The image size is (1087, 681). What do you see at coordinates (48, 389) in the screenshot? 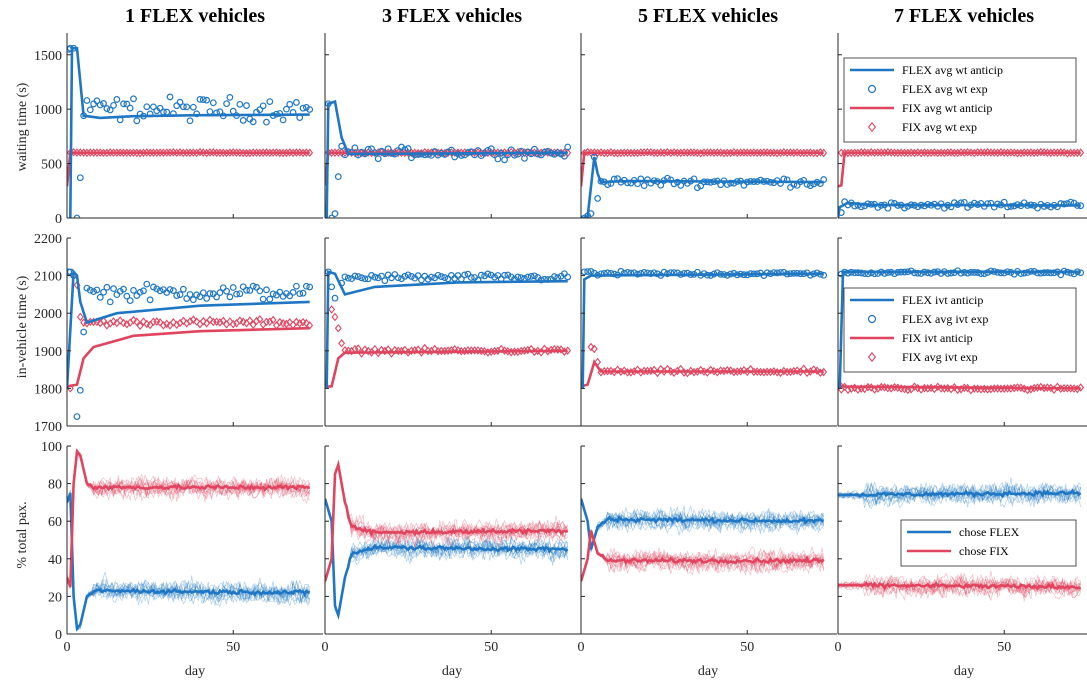
I see `y-tick-label: 1800` at bounding box center [48, 389].